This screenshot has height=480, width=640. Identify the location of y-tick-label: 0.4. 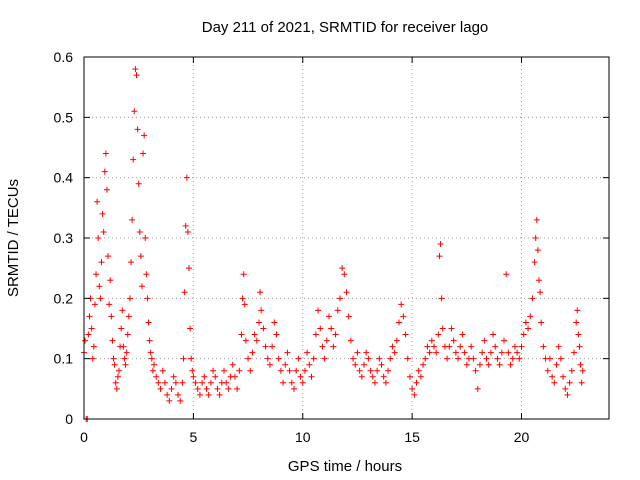
(64, 178).